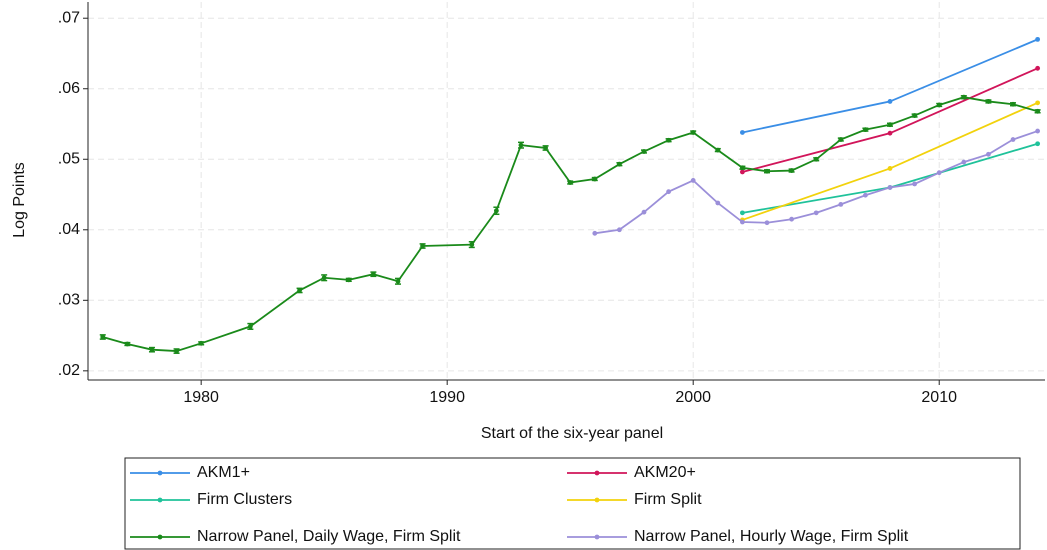 This screenshot has width=1047, height=550. What do you see at coordinates (939, 397) in the screenshot?
I see `x-tick-label: 2010` at bounding box center [939, 397].